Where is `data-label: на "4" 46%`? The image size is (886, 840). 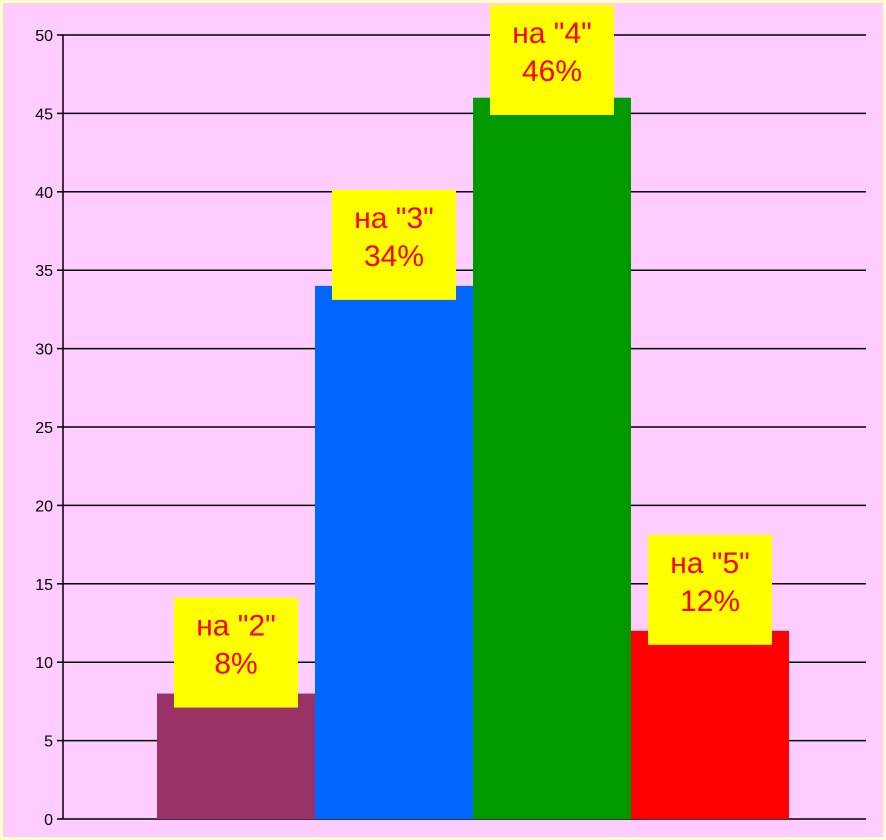
data-label: на "4" 46% is located at coordinates (552, 60).